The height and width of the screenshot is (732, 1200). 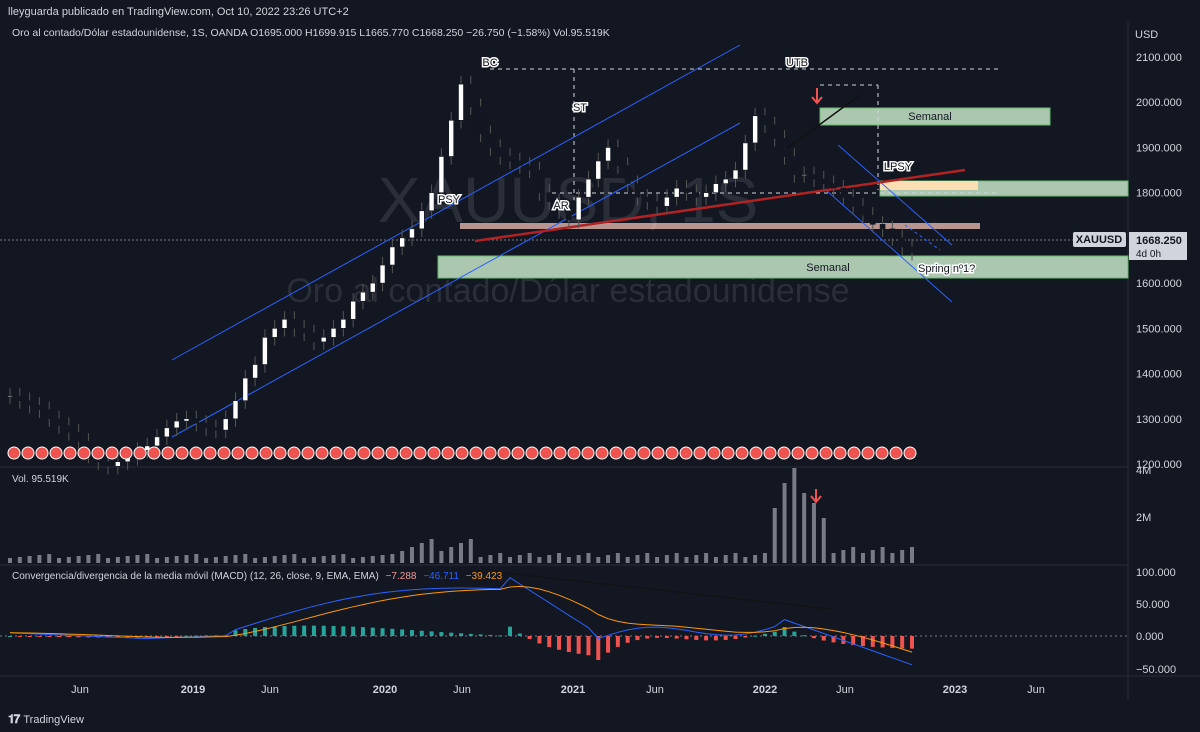 What do you see at coordinates (558, 690) in the screenshot?
I see `time-axis: Jun 2019 Jun 2020 Jun 2021 Jun 2022 Jun 2023 Jun` at bounding box center [558, 690].